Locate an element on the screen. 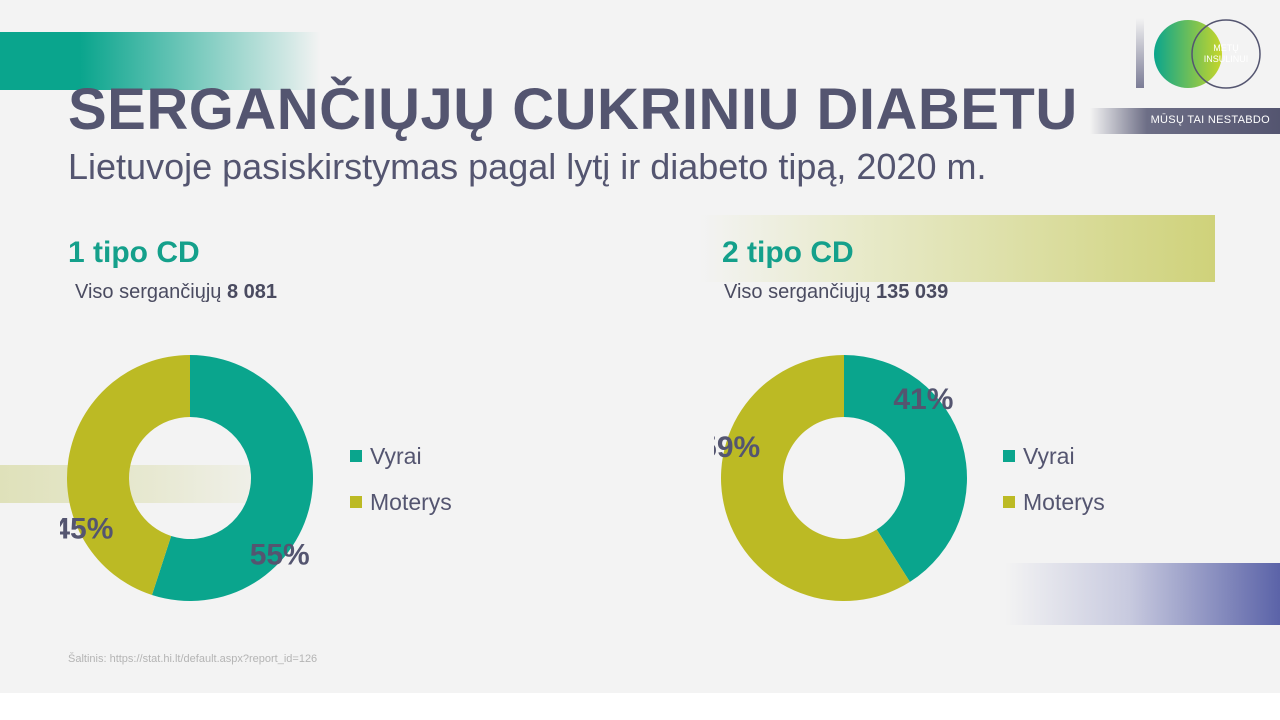 The height and width of the screenshot is (720, 1280). chart1-slice-female is located at coordinates (128, 475).